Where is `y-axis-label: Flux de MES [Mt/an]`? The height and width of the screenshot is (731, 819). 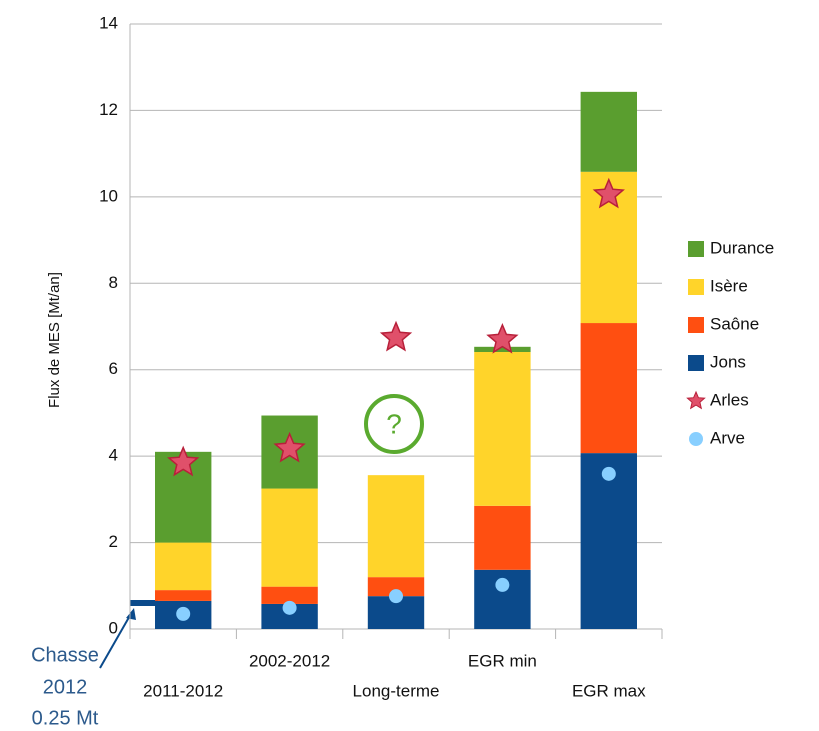 y-axis-label: Flux de MES [Mt/an] is located at coordinates (54, 340).